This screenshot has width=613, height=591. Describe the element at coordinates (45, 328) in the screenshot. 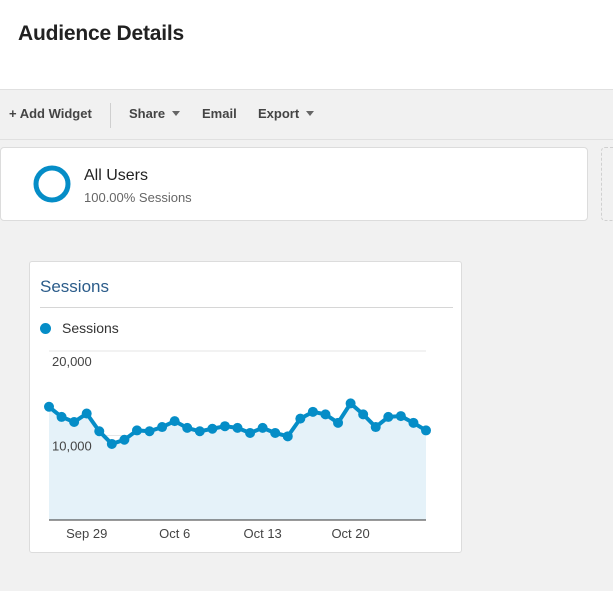

I see `legend-dot-icon` at that location.